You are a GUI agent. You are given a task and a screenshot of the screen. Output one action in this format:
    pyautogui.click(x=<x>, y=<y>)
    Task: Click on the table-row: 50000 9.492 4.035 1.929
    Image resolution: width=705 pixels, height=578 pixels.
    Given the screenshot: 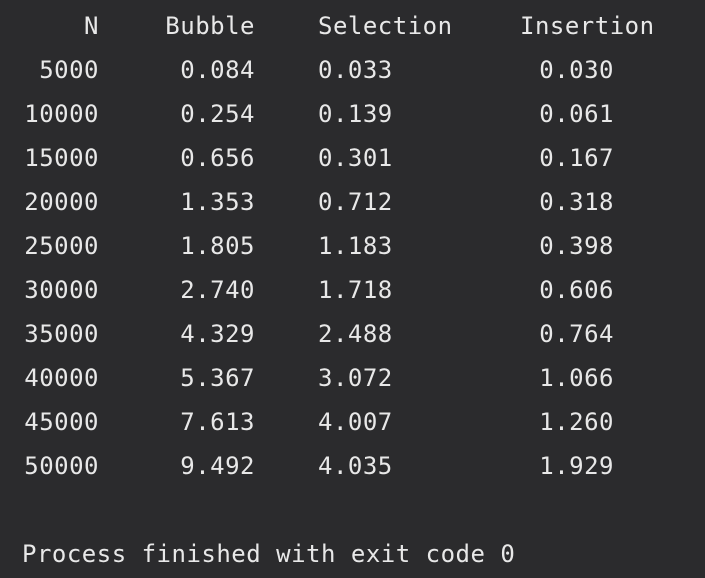 What is the action you would take?
    pyautogui.click(x=352, y=466)
    